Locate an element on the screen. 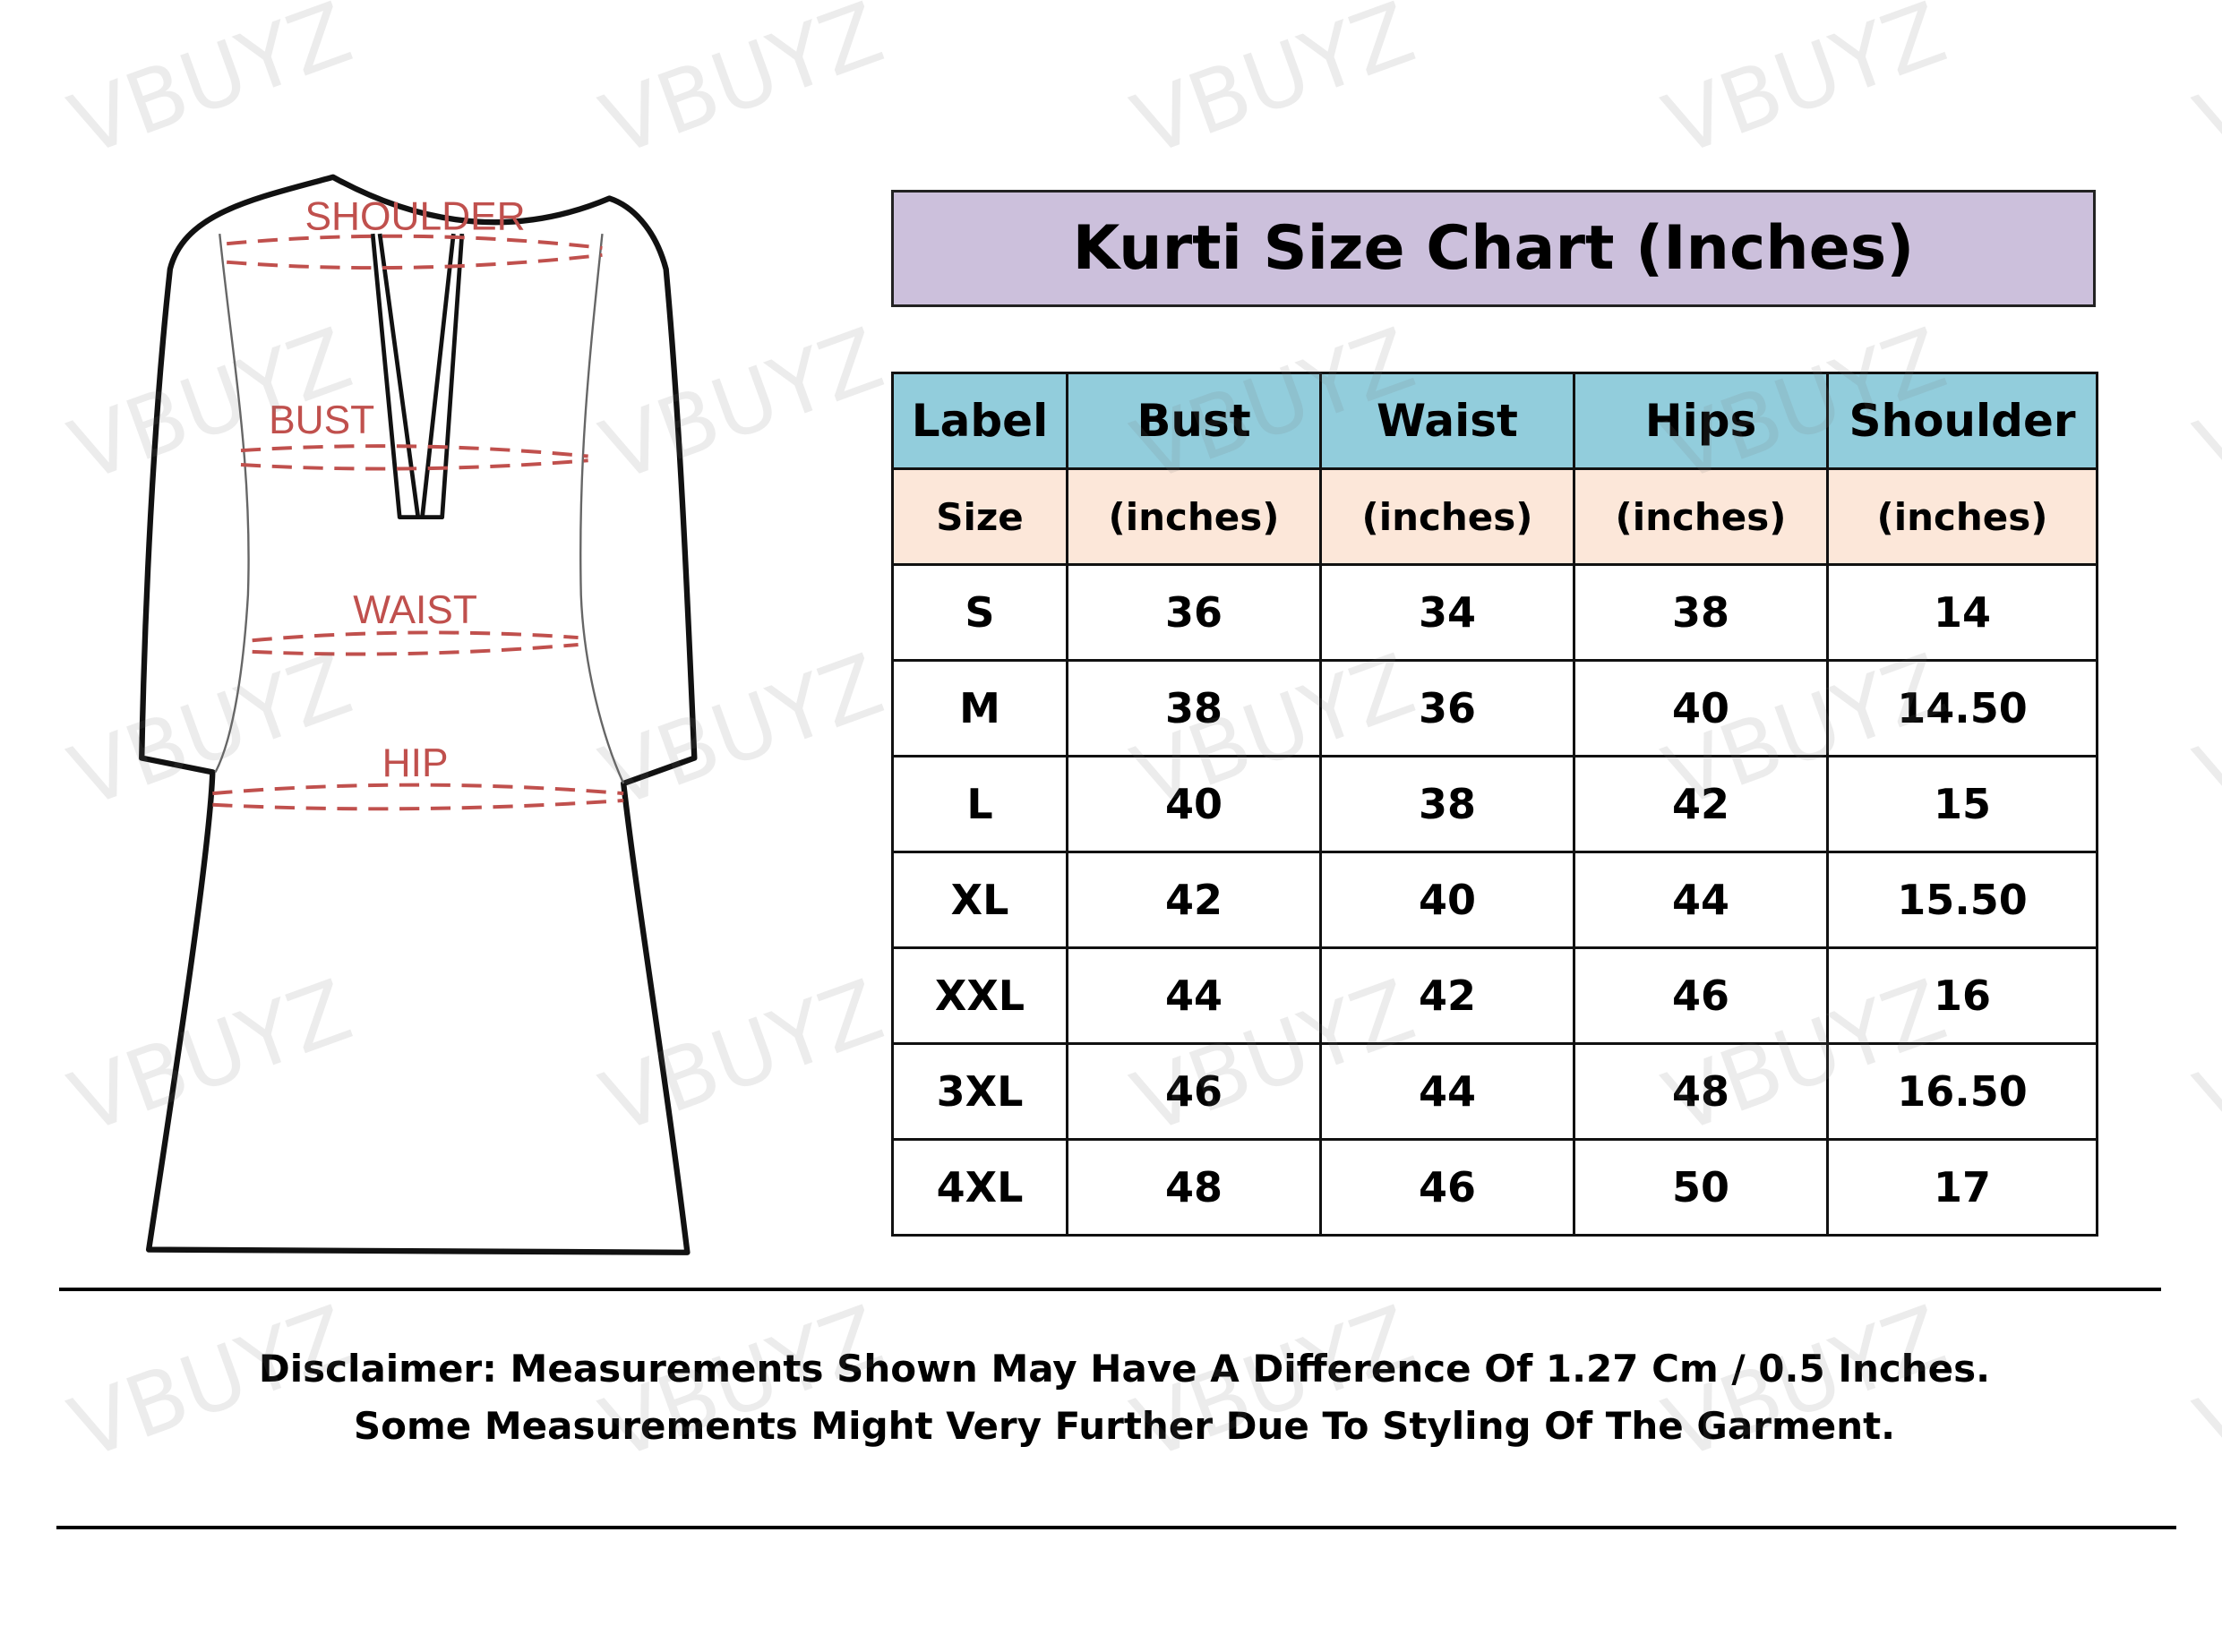 This screenshot has height=1652, width=2222. bottom-divider is located at coordinates (1116, 1527).